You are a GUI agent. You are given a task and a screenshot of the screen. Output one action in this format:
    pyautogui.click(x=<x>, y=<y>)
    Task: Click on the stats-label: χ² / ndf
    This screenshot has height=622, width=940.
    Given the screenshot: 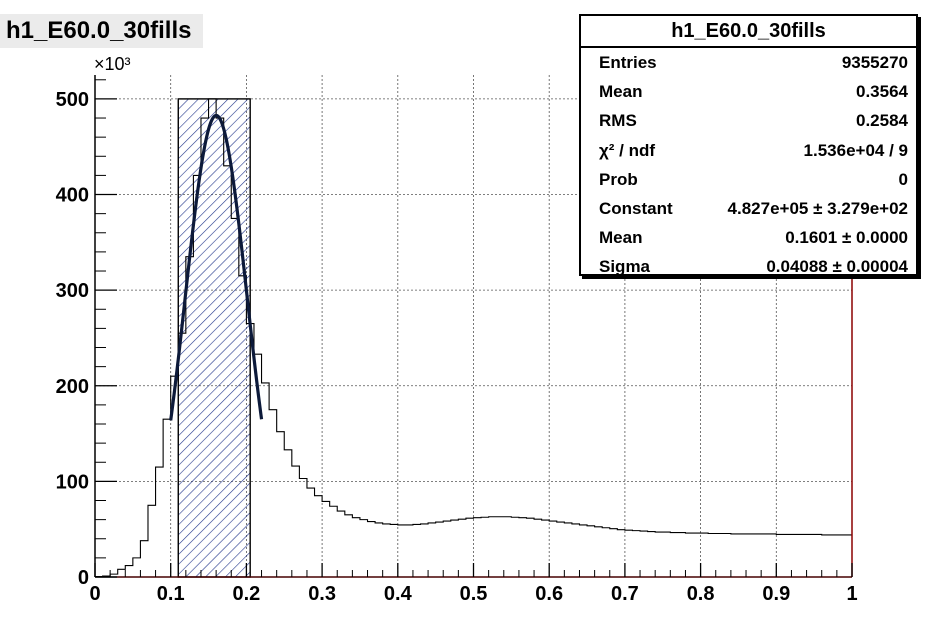 What is the action you would take?
    pyautogui.click(x=627, y=150)
    